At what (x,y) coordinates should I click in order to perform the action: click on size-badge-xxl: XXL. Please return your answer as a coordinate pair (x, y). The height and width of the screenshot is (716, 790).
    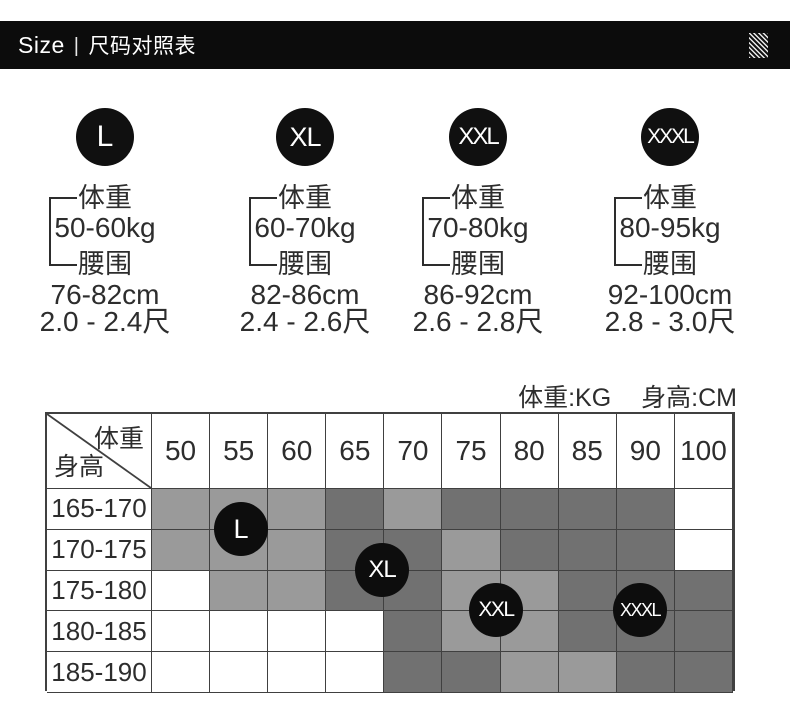
    Looking at the image, I should click on (478, 137).